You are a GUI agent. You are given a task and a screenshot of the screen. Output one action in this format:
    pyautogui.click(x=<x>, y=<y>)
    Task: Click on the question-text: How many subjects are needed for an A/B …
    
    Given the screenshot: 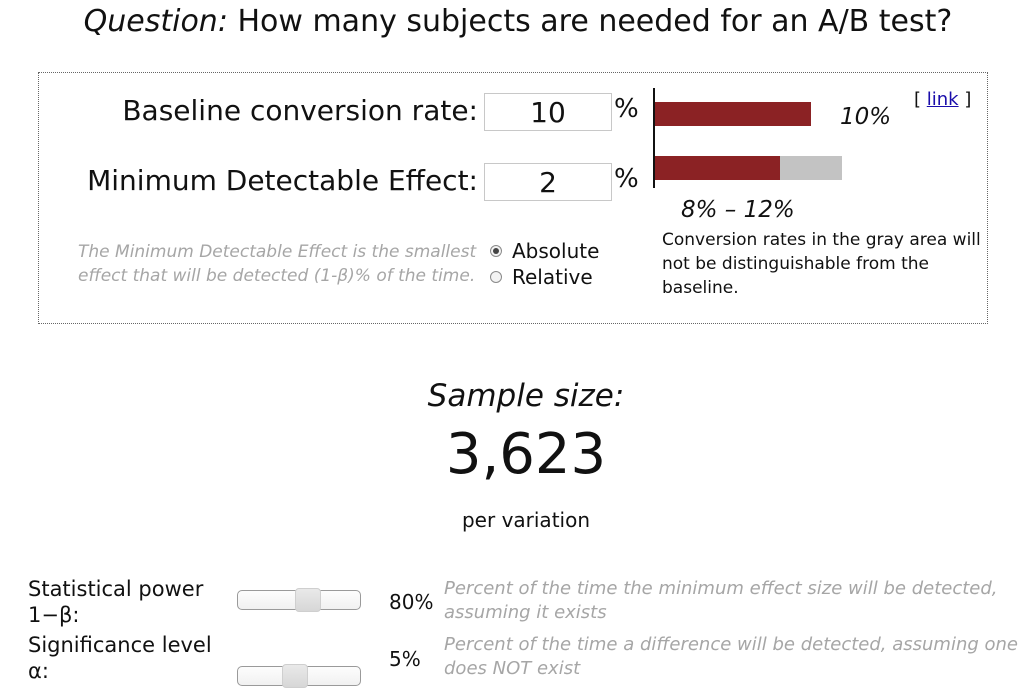 What is the action you would take?
    pyautogui.click(x=590, y=21)
    